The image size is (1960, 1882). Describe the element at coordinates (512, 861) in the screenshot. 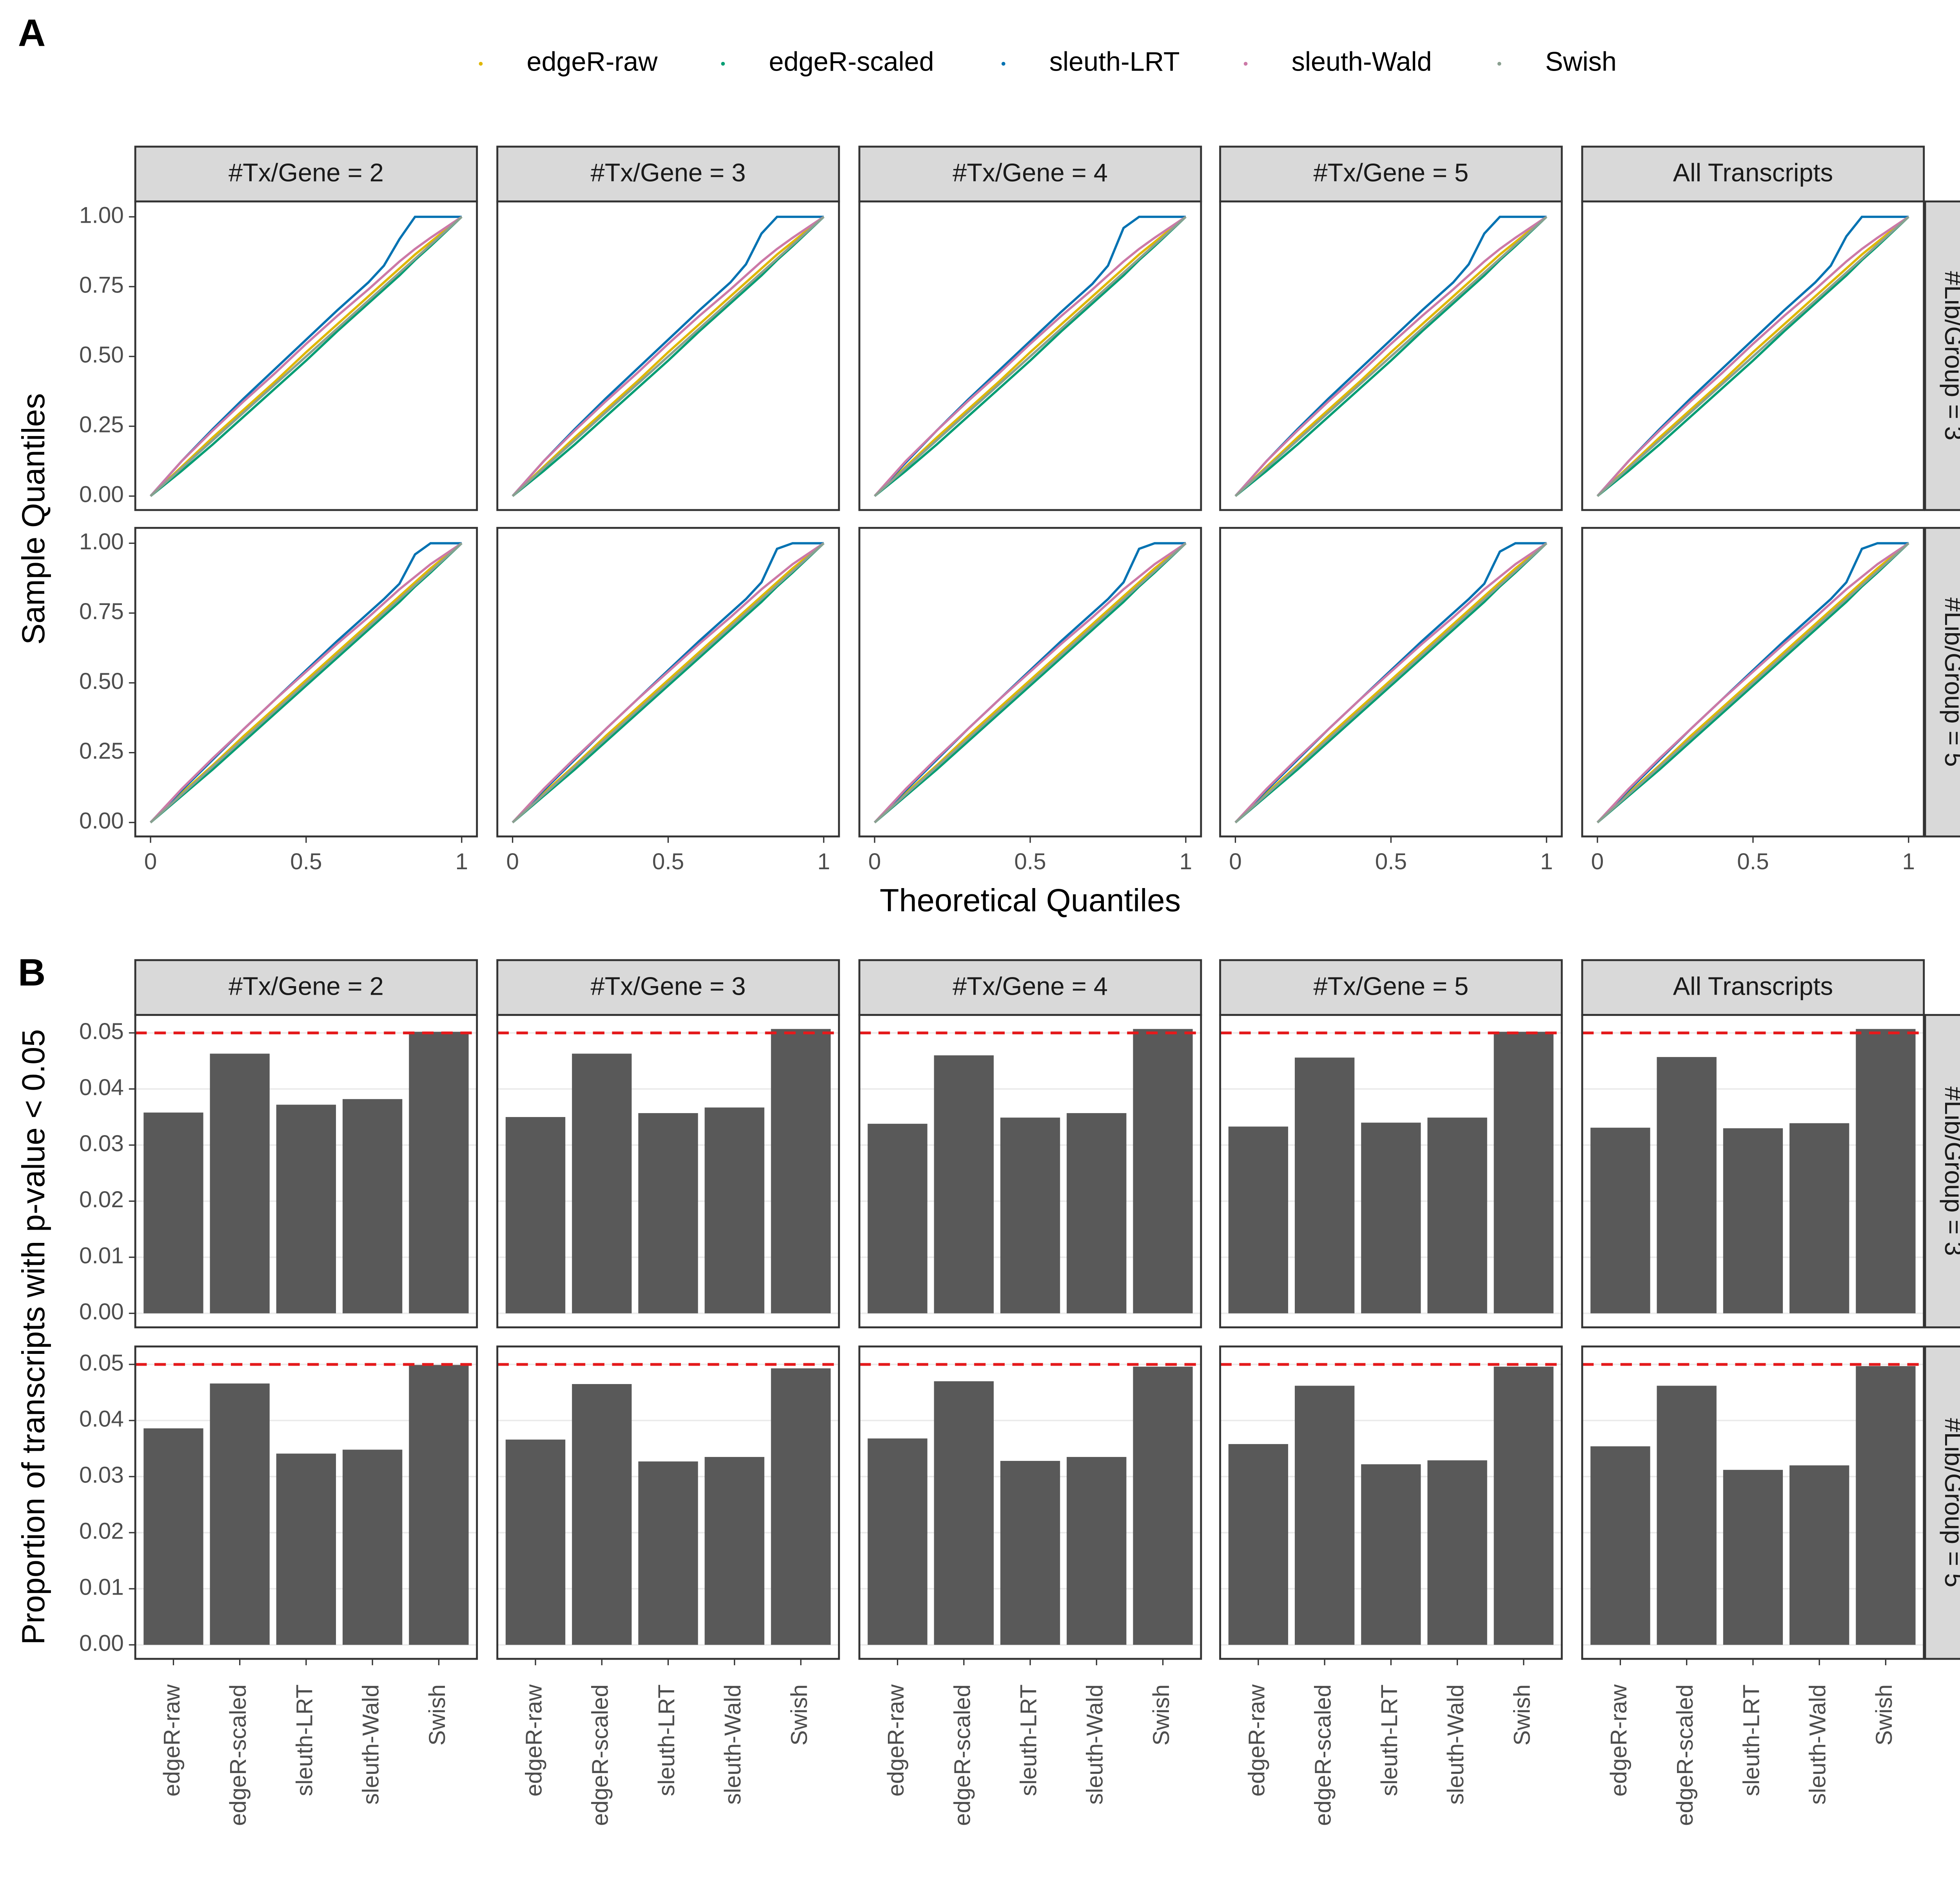

I see `x-tick-label: 0` at that location.